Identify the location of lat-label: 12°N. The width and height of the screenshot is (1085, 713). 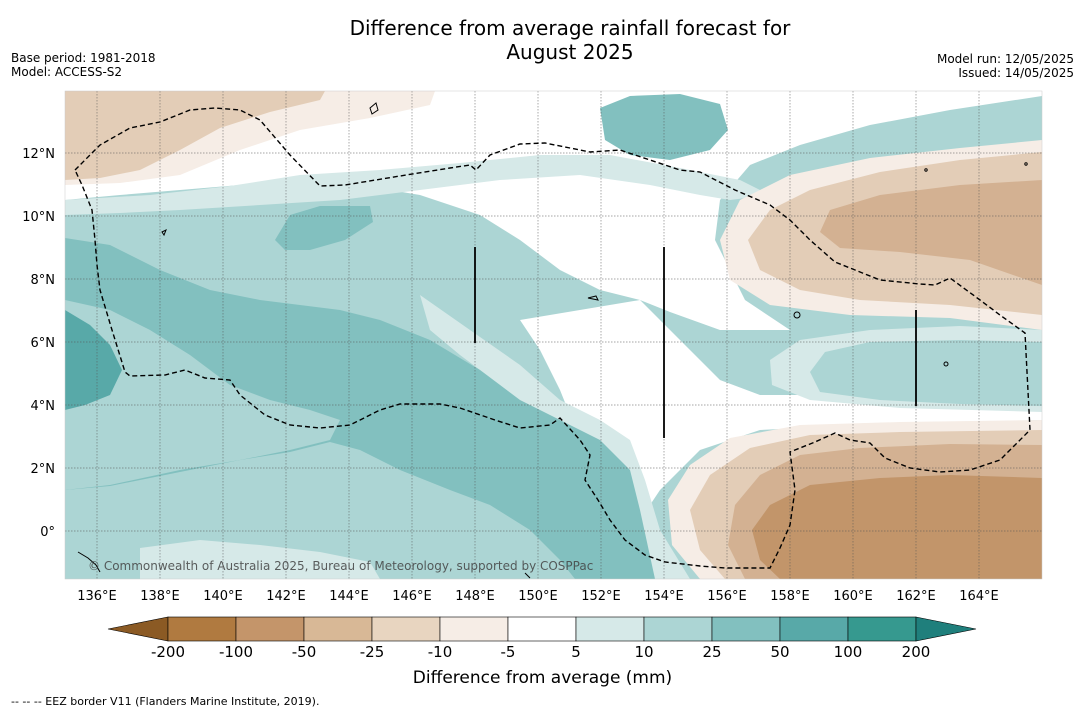
(38, 154).